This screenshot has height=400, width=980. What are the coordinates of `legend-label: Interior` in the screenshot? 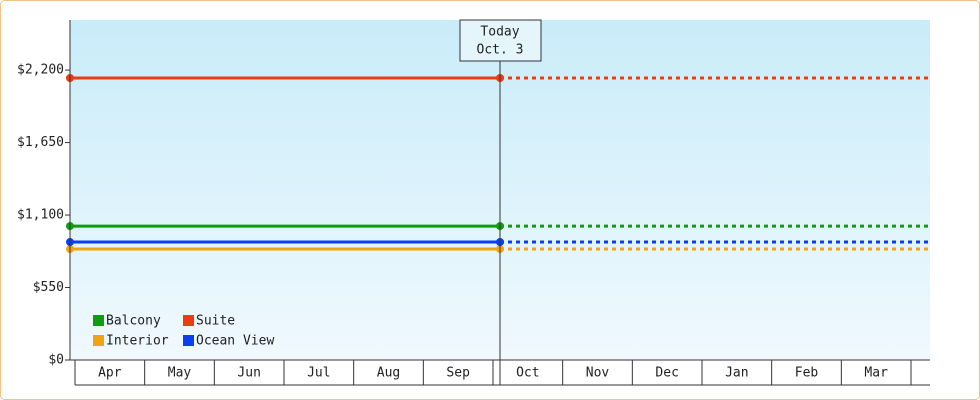 It's located at (137, 341).